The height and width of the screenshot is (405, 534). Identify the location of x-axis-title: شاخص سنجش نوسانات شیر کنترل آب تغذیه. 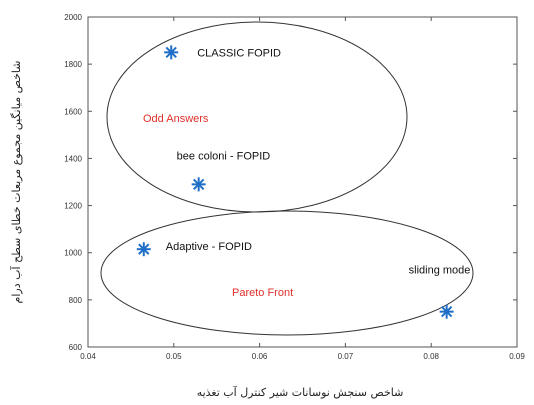
(300, 392).